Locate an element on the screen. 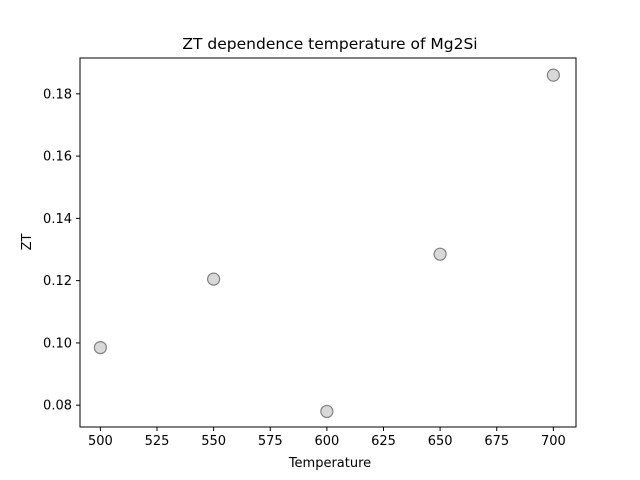 This screenshot has height=480, width=640. y-tick-label: 0.18 is located at coordinates (57, 94).